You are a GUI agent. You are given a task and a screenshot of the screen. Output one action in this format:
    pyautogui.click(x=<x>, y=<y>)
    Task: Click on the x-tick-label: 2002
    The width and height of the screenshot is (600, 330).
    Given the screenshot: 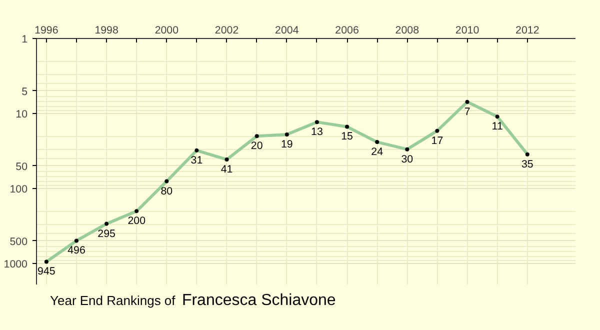 What is the action you would take?
    pyautogui.click(x=226, y=30)
    